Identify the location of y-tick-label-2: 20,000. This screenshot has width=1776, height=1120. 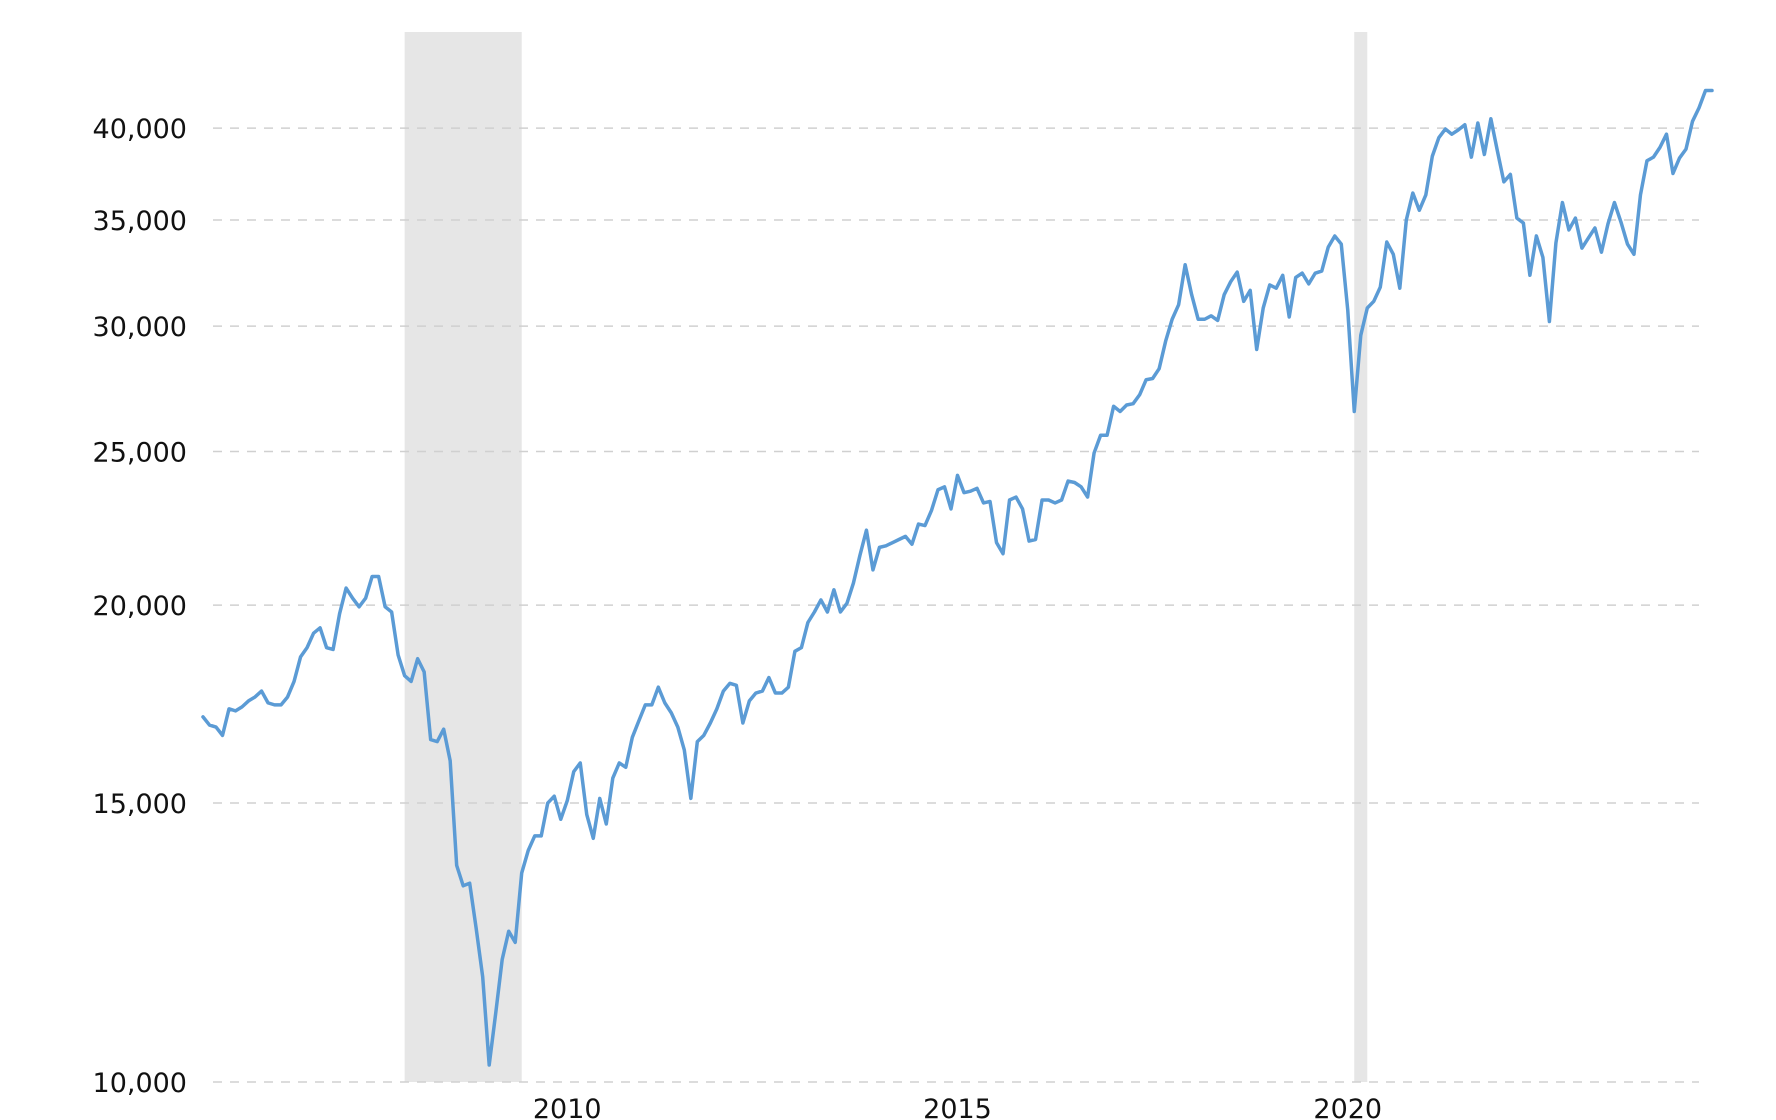
(140, 606).